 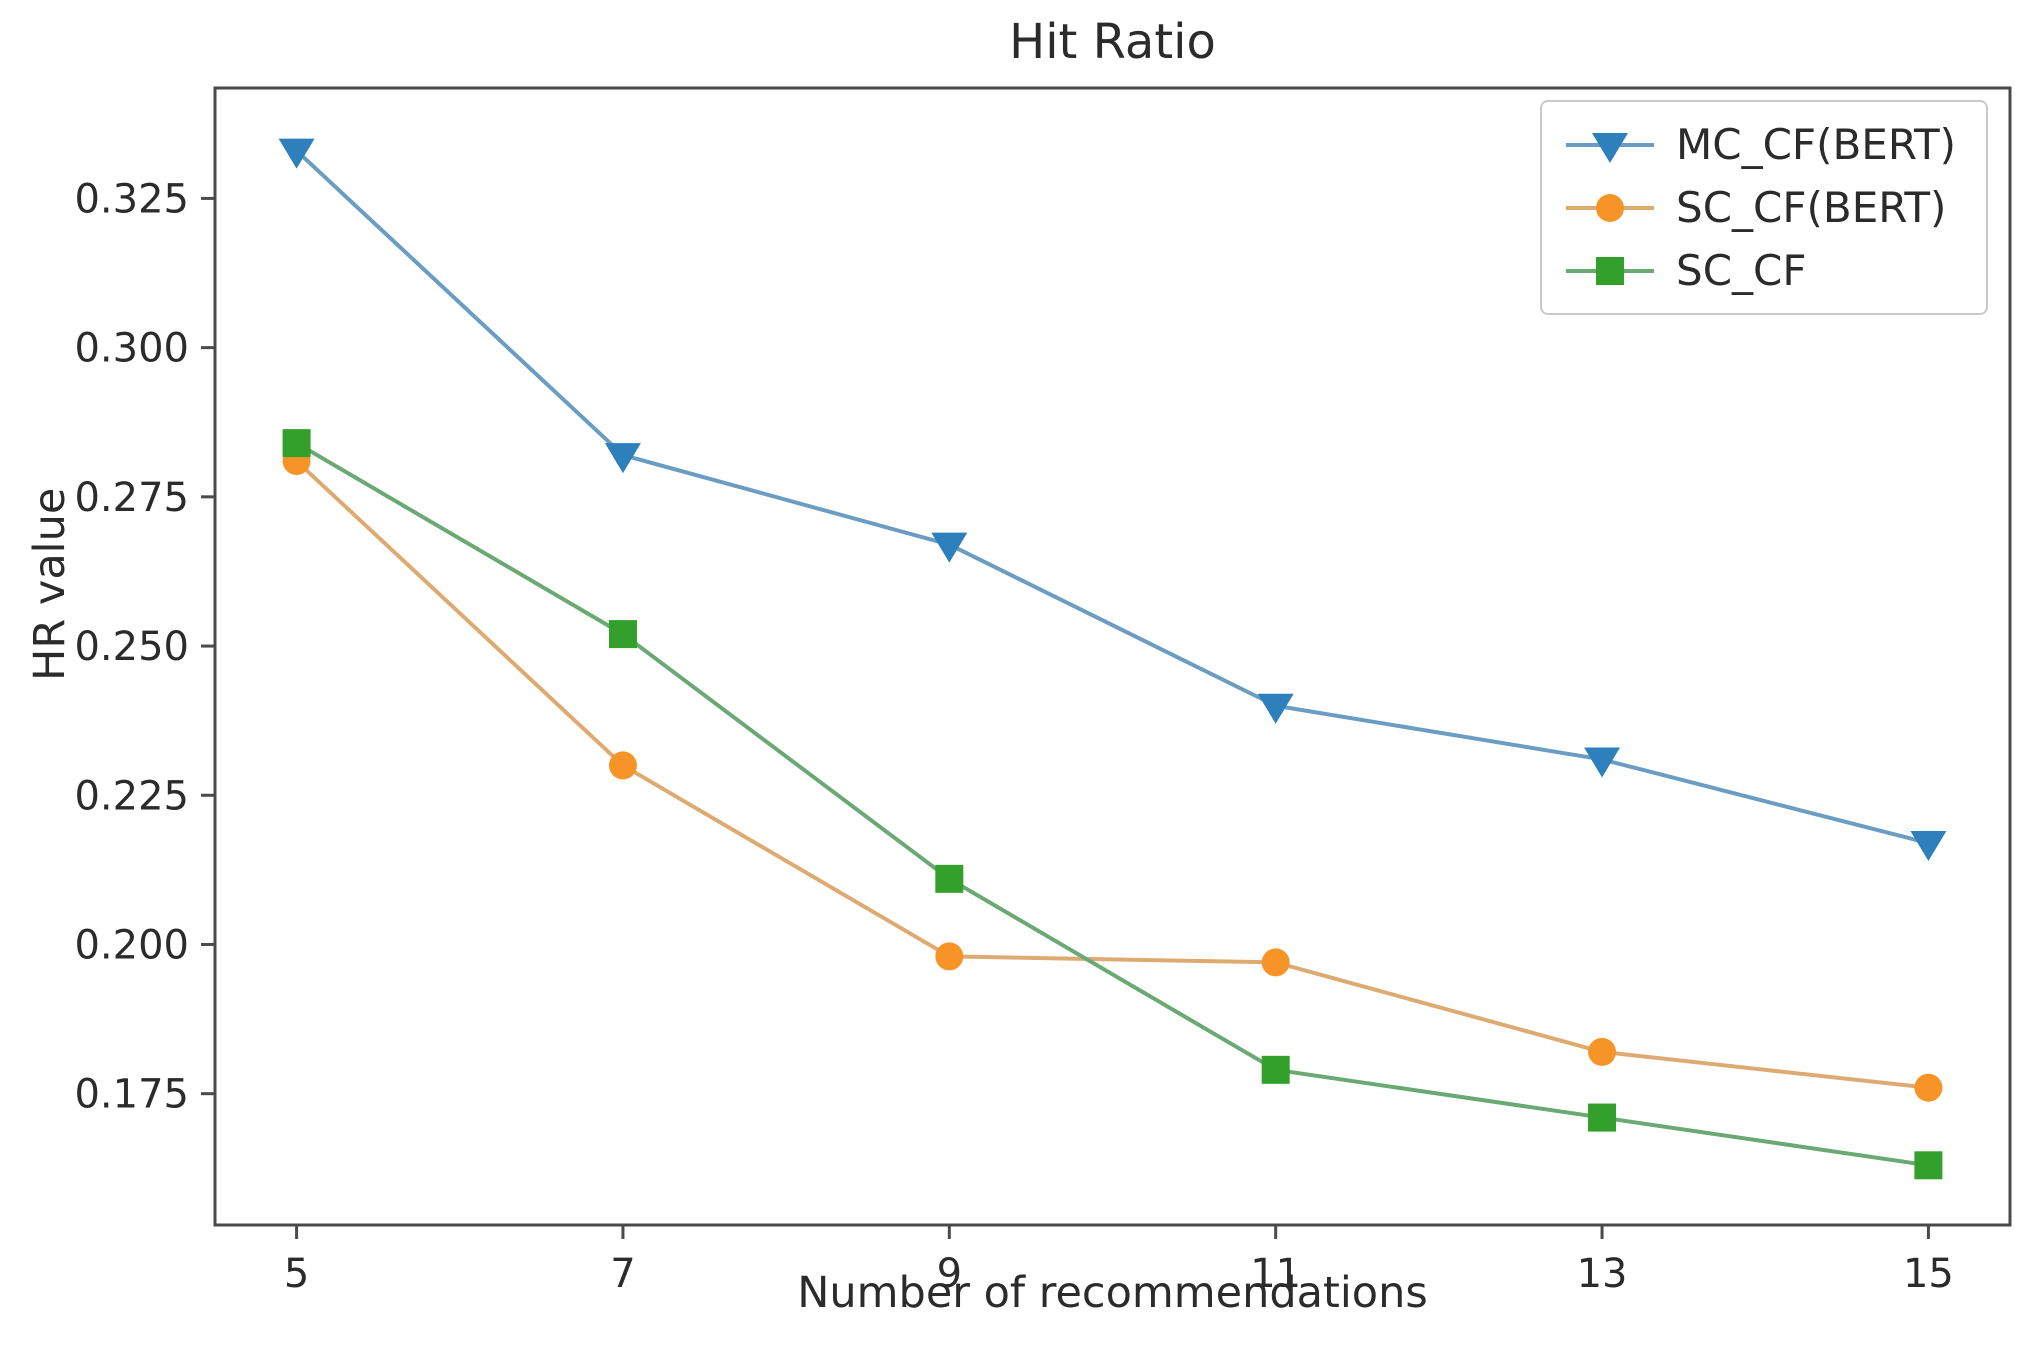 What do you see at coordinates (949, 1274) in the screenshot?
I see `x-tick-label: 9` at bounding box center [949, 1274].